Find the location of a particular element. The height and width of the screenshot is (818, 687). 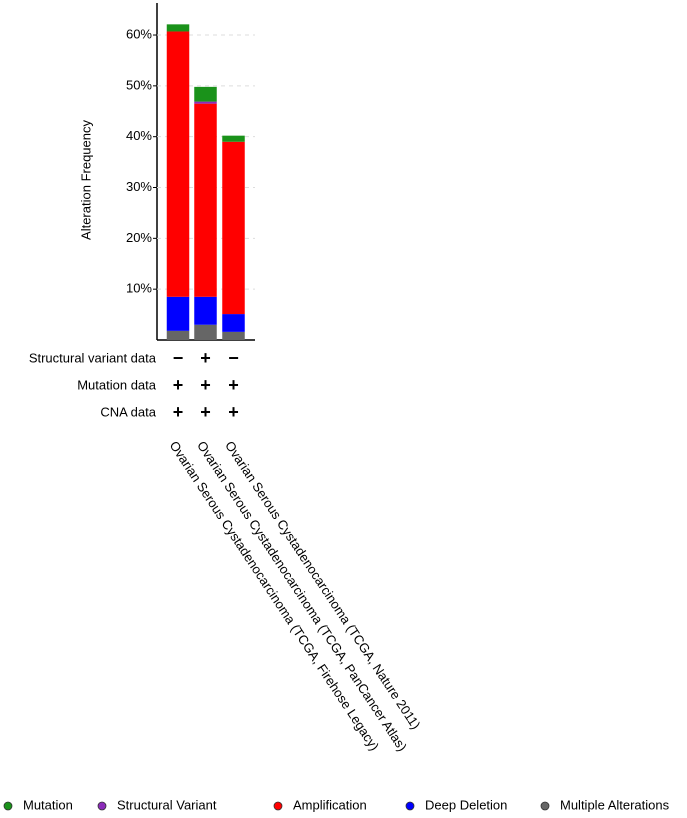

legend-label: Multiple Alterations is located at coordinates (615, 804).